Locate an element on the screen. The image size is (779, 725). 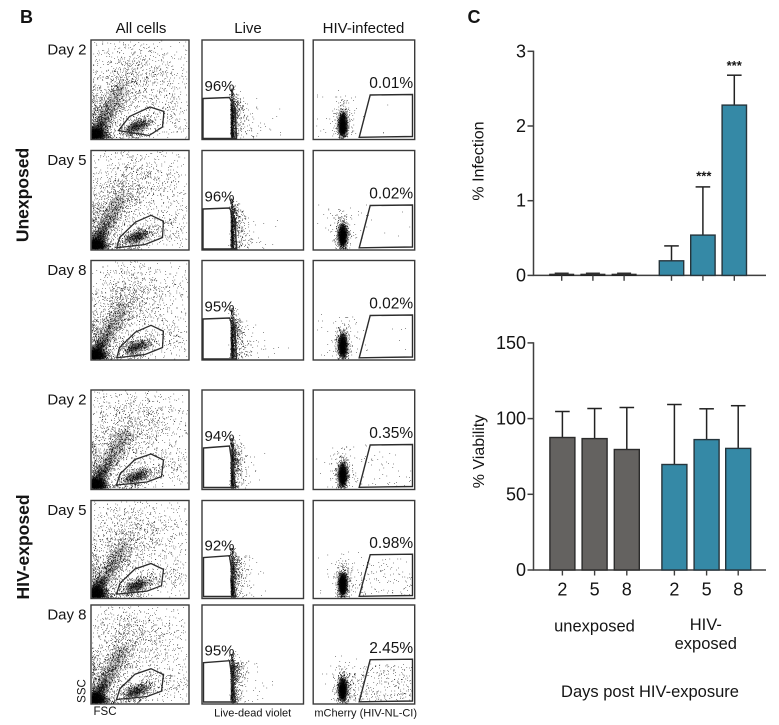
svg-text: exposed is located at coordinates (706, 644).